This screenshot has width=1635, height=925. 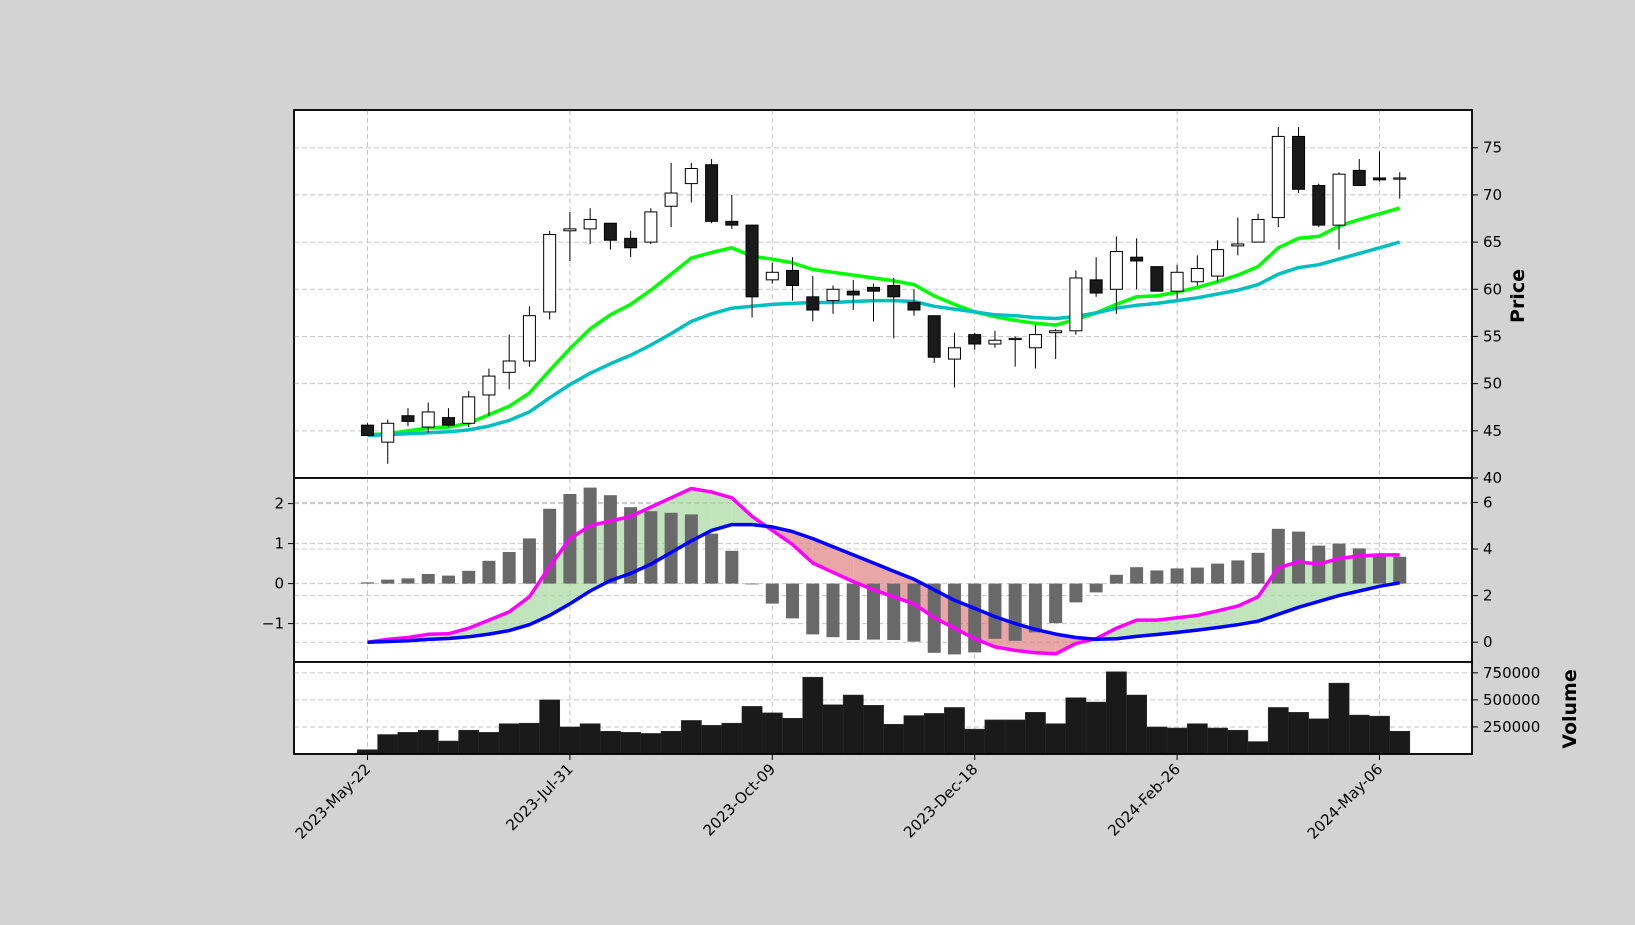 I want to click on x-tick-label: 2023-Jul-31, so click(x=539, y=797).